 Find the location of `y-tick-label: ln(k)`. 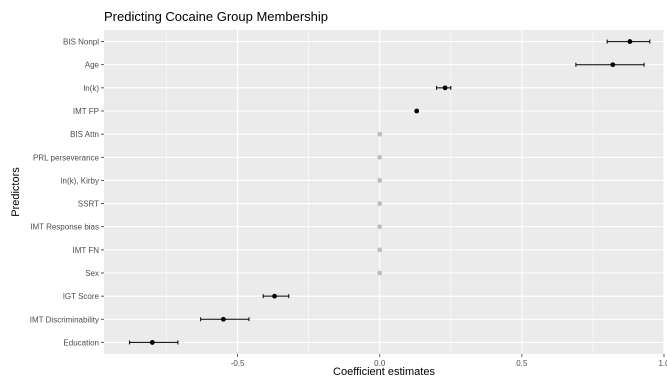

y-tick-label: ln(k) is located at coordinates (91, 88).